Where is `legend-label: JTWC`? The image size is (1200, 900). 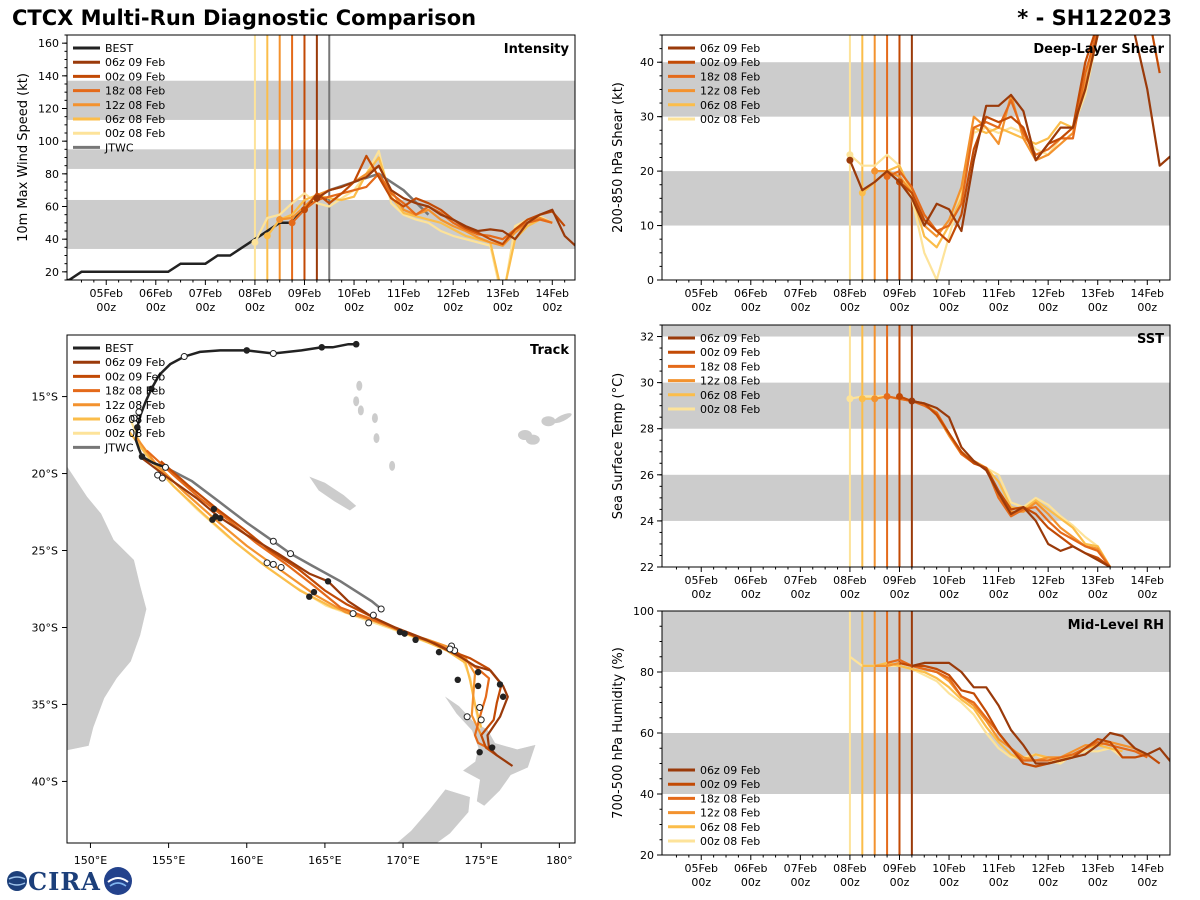
legend-label: JTWC is located at coordinates (119, 447).